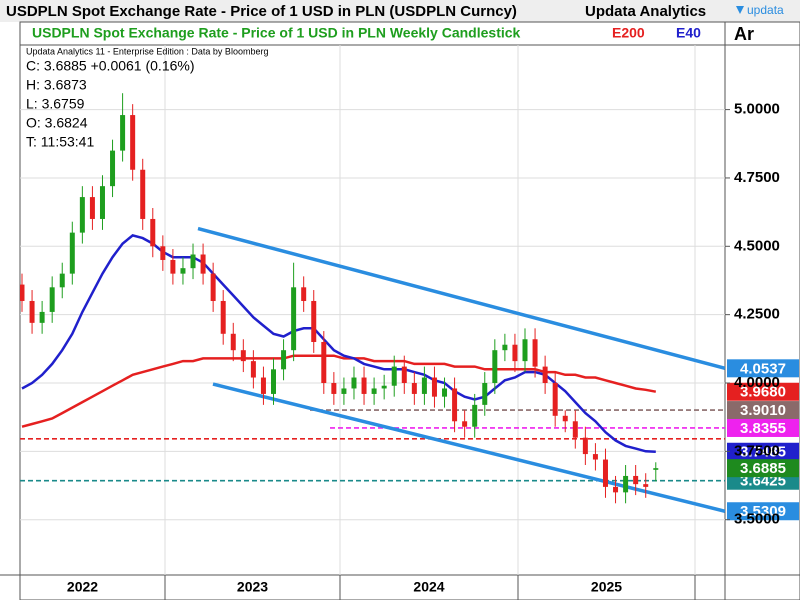 This screenshot has width=800, height=600. I want to click on price-tag-label: 3.8355, so click(763, 428).